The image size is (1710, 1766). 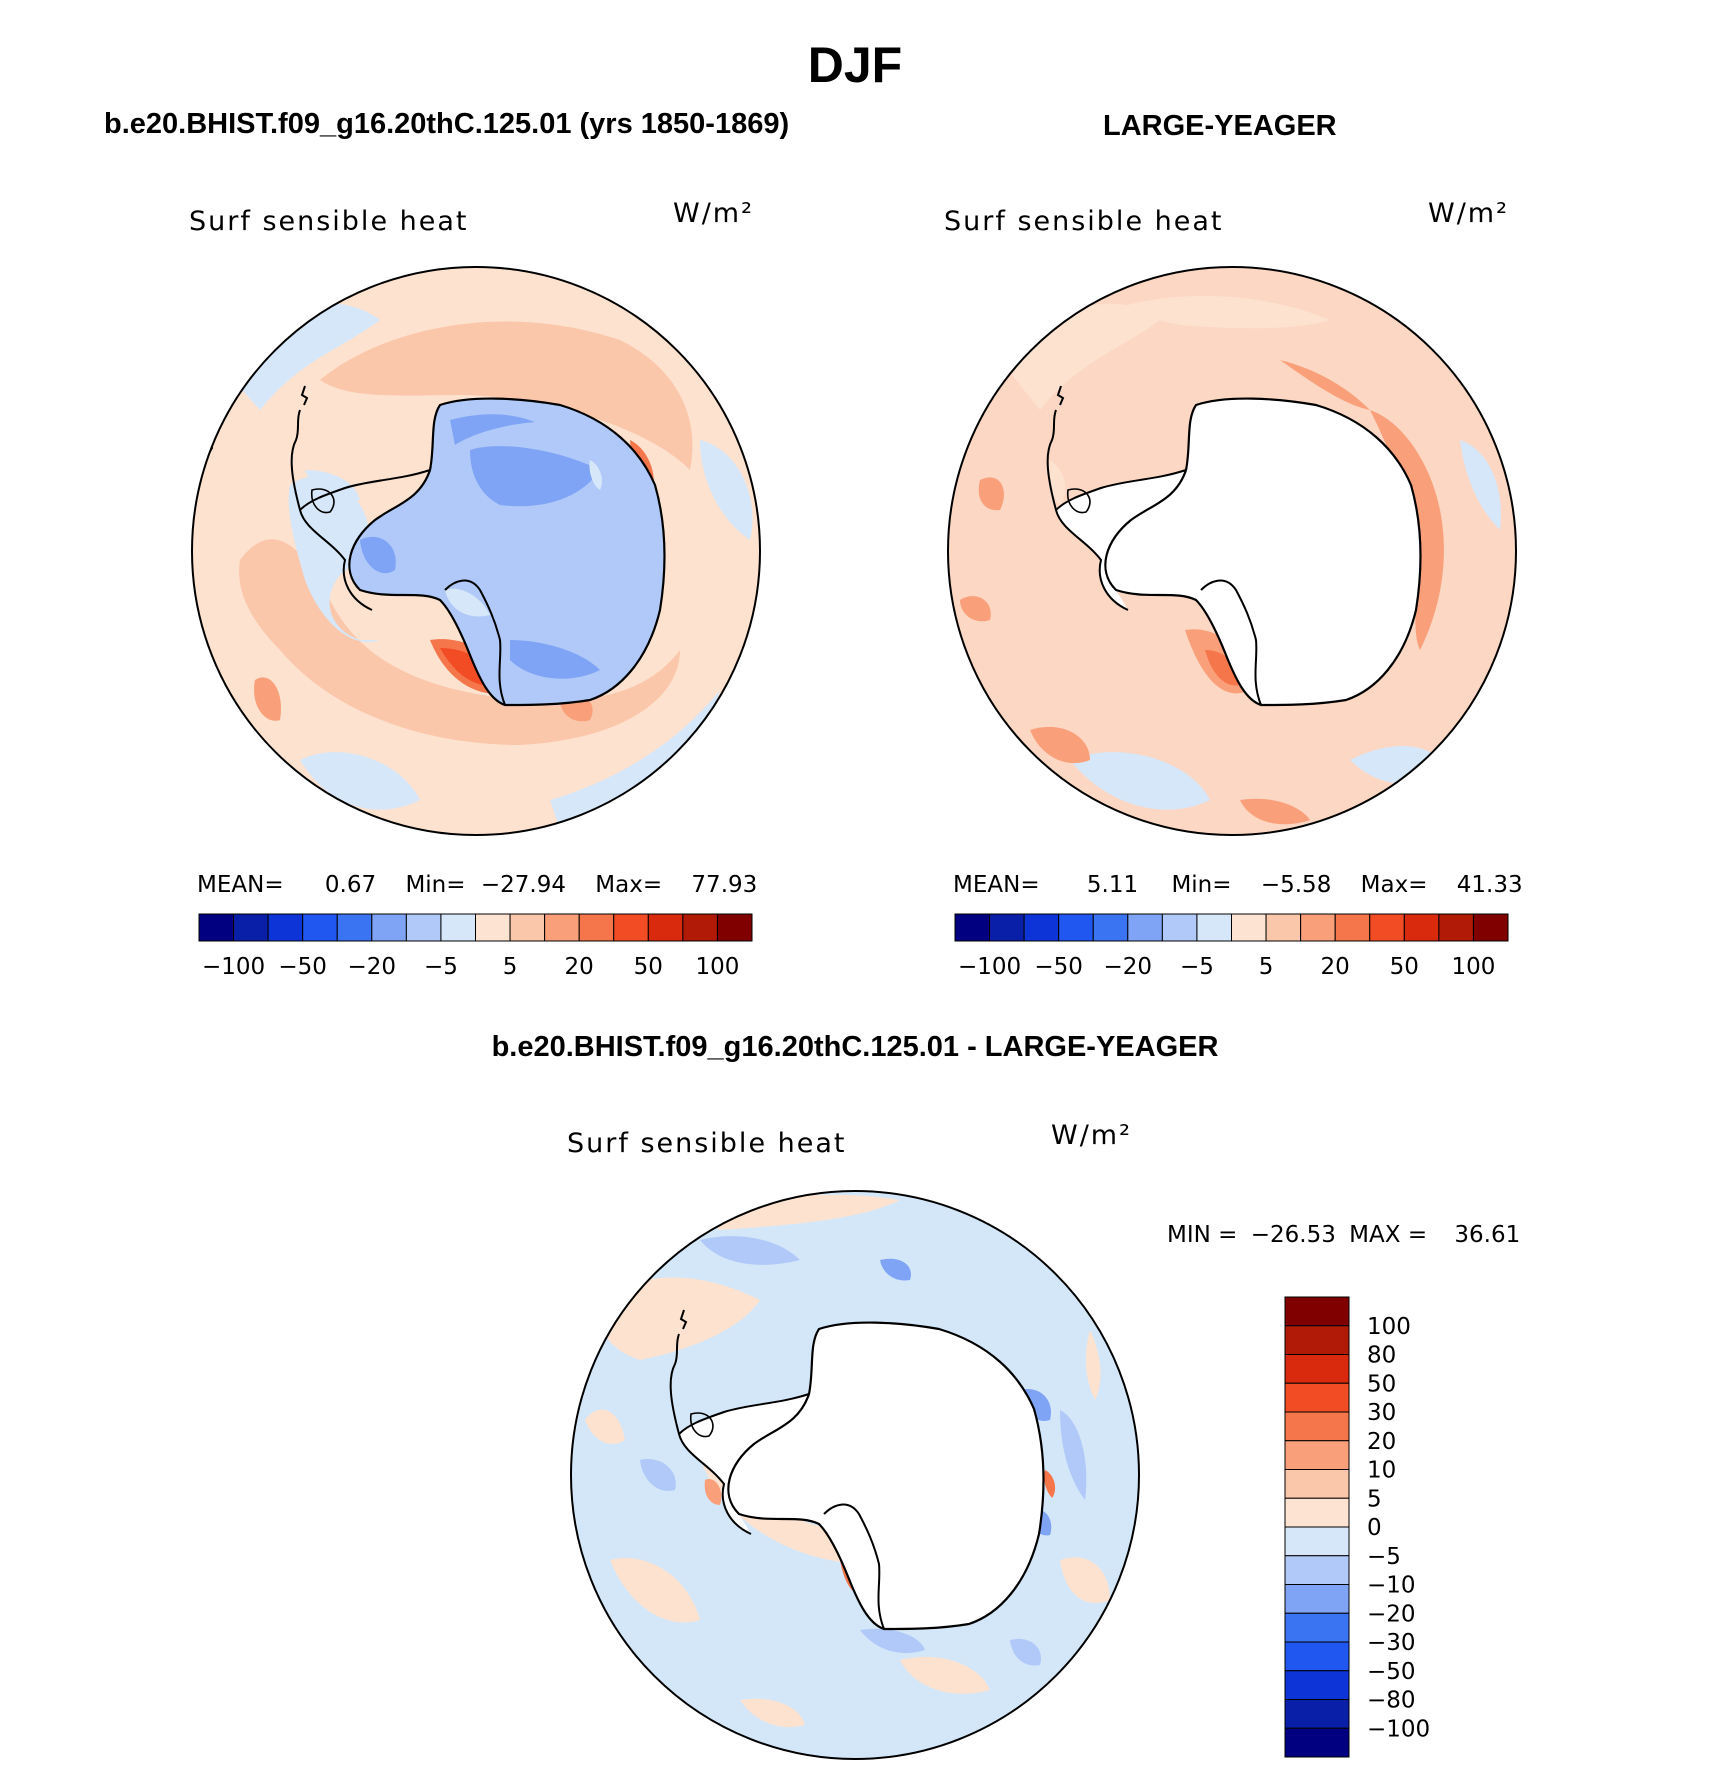 I want to click on model-colorbar-tick-label: 50, so click(x=648, y=967).